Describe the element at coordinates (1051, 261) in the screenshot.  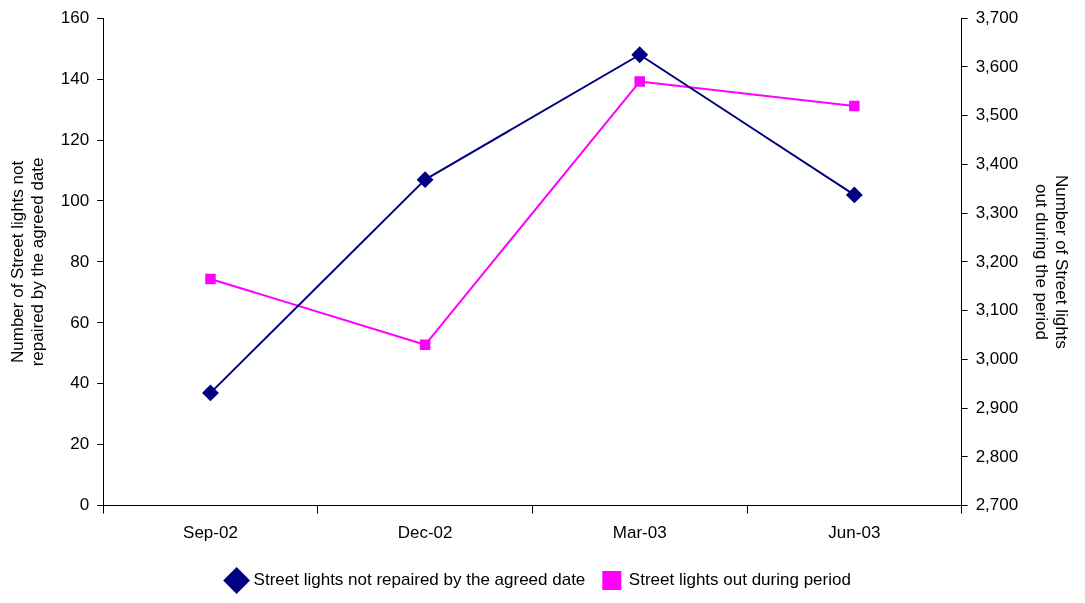
I see `y2-axis-title: Number of Street lights out during the period` at that location.